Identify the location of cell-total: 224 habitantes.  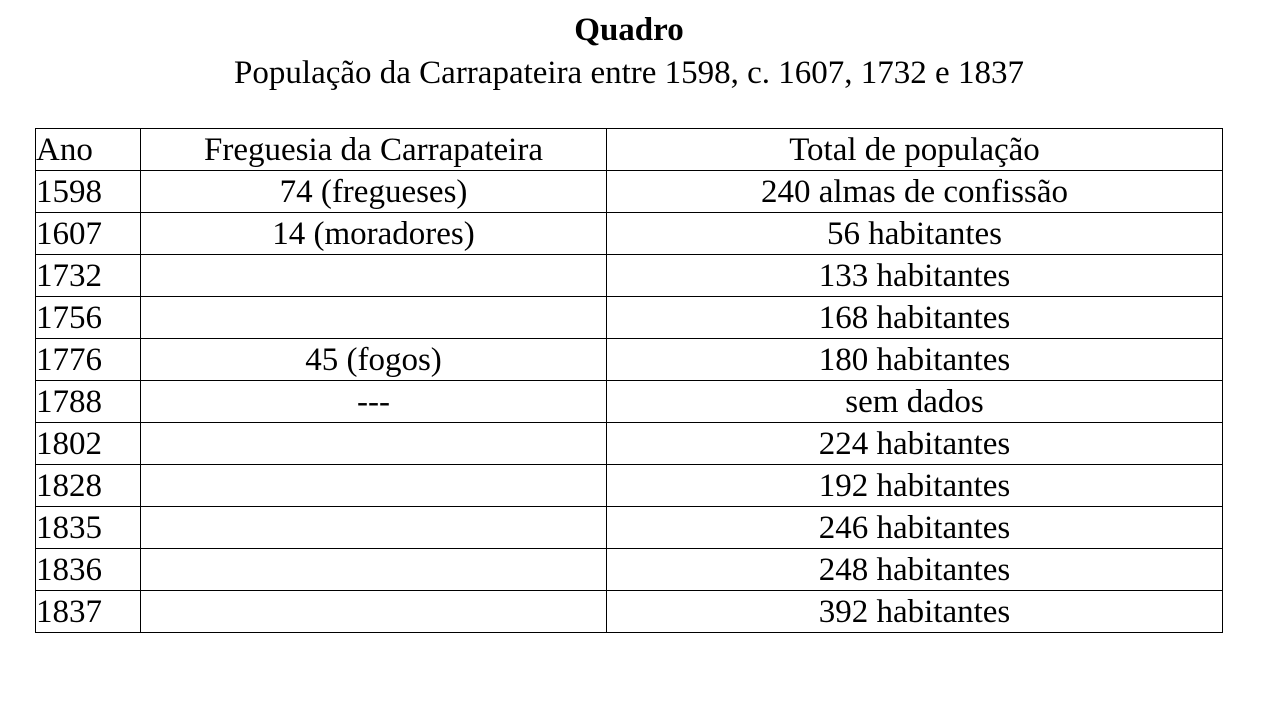
(914, 443).